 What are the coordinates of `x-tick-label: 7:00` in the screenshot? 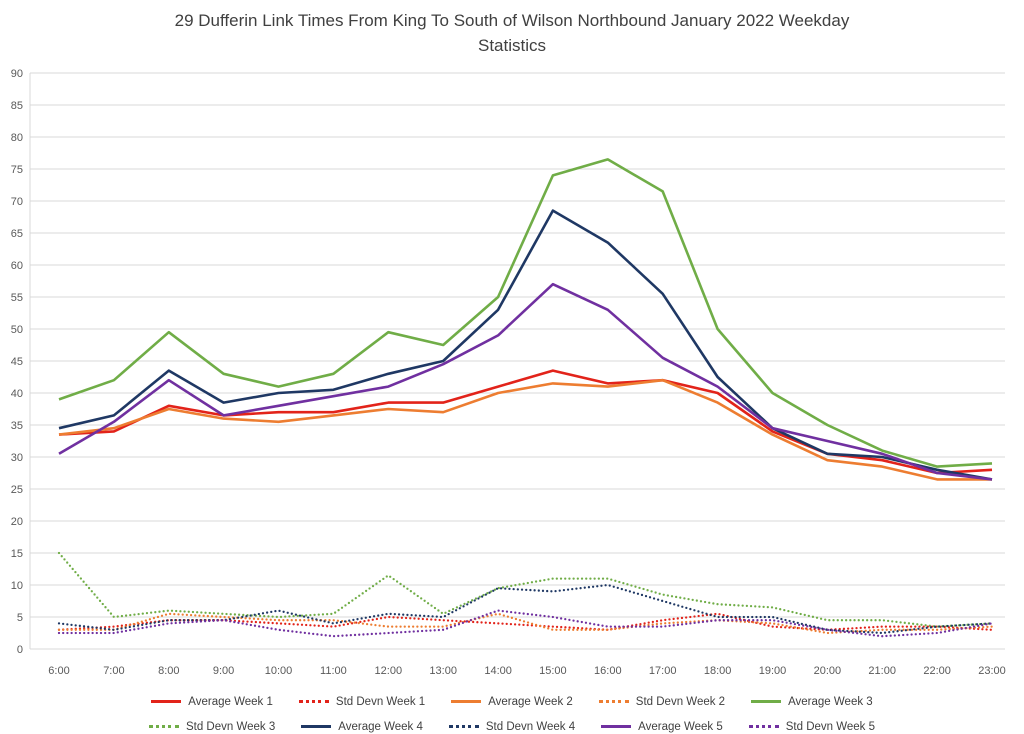 It's located at (113, 671).